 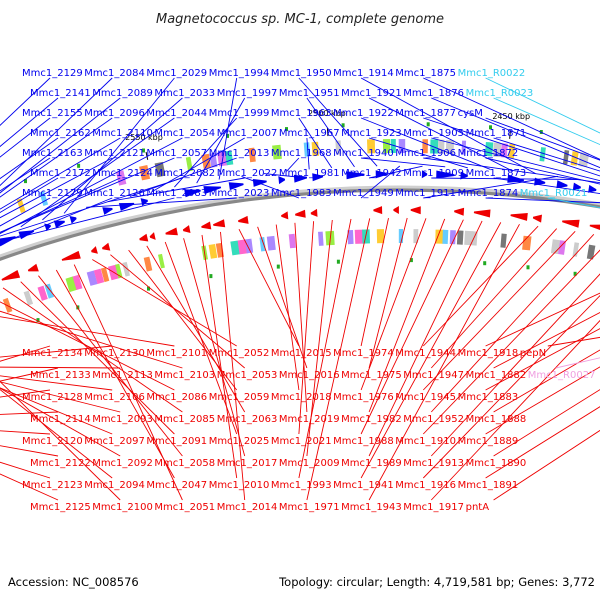 I want to click on reverse-gene-label: Mmc1_1971, so click(x=309, y=507).